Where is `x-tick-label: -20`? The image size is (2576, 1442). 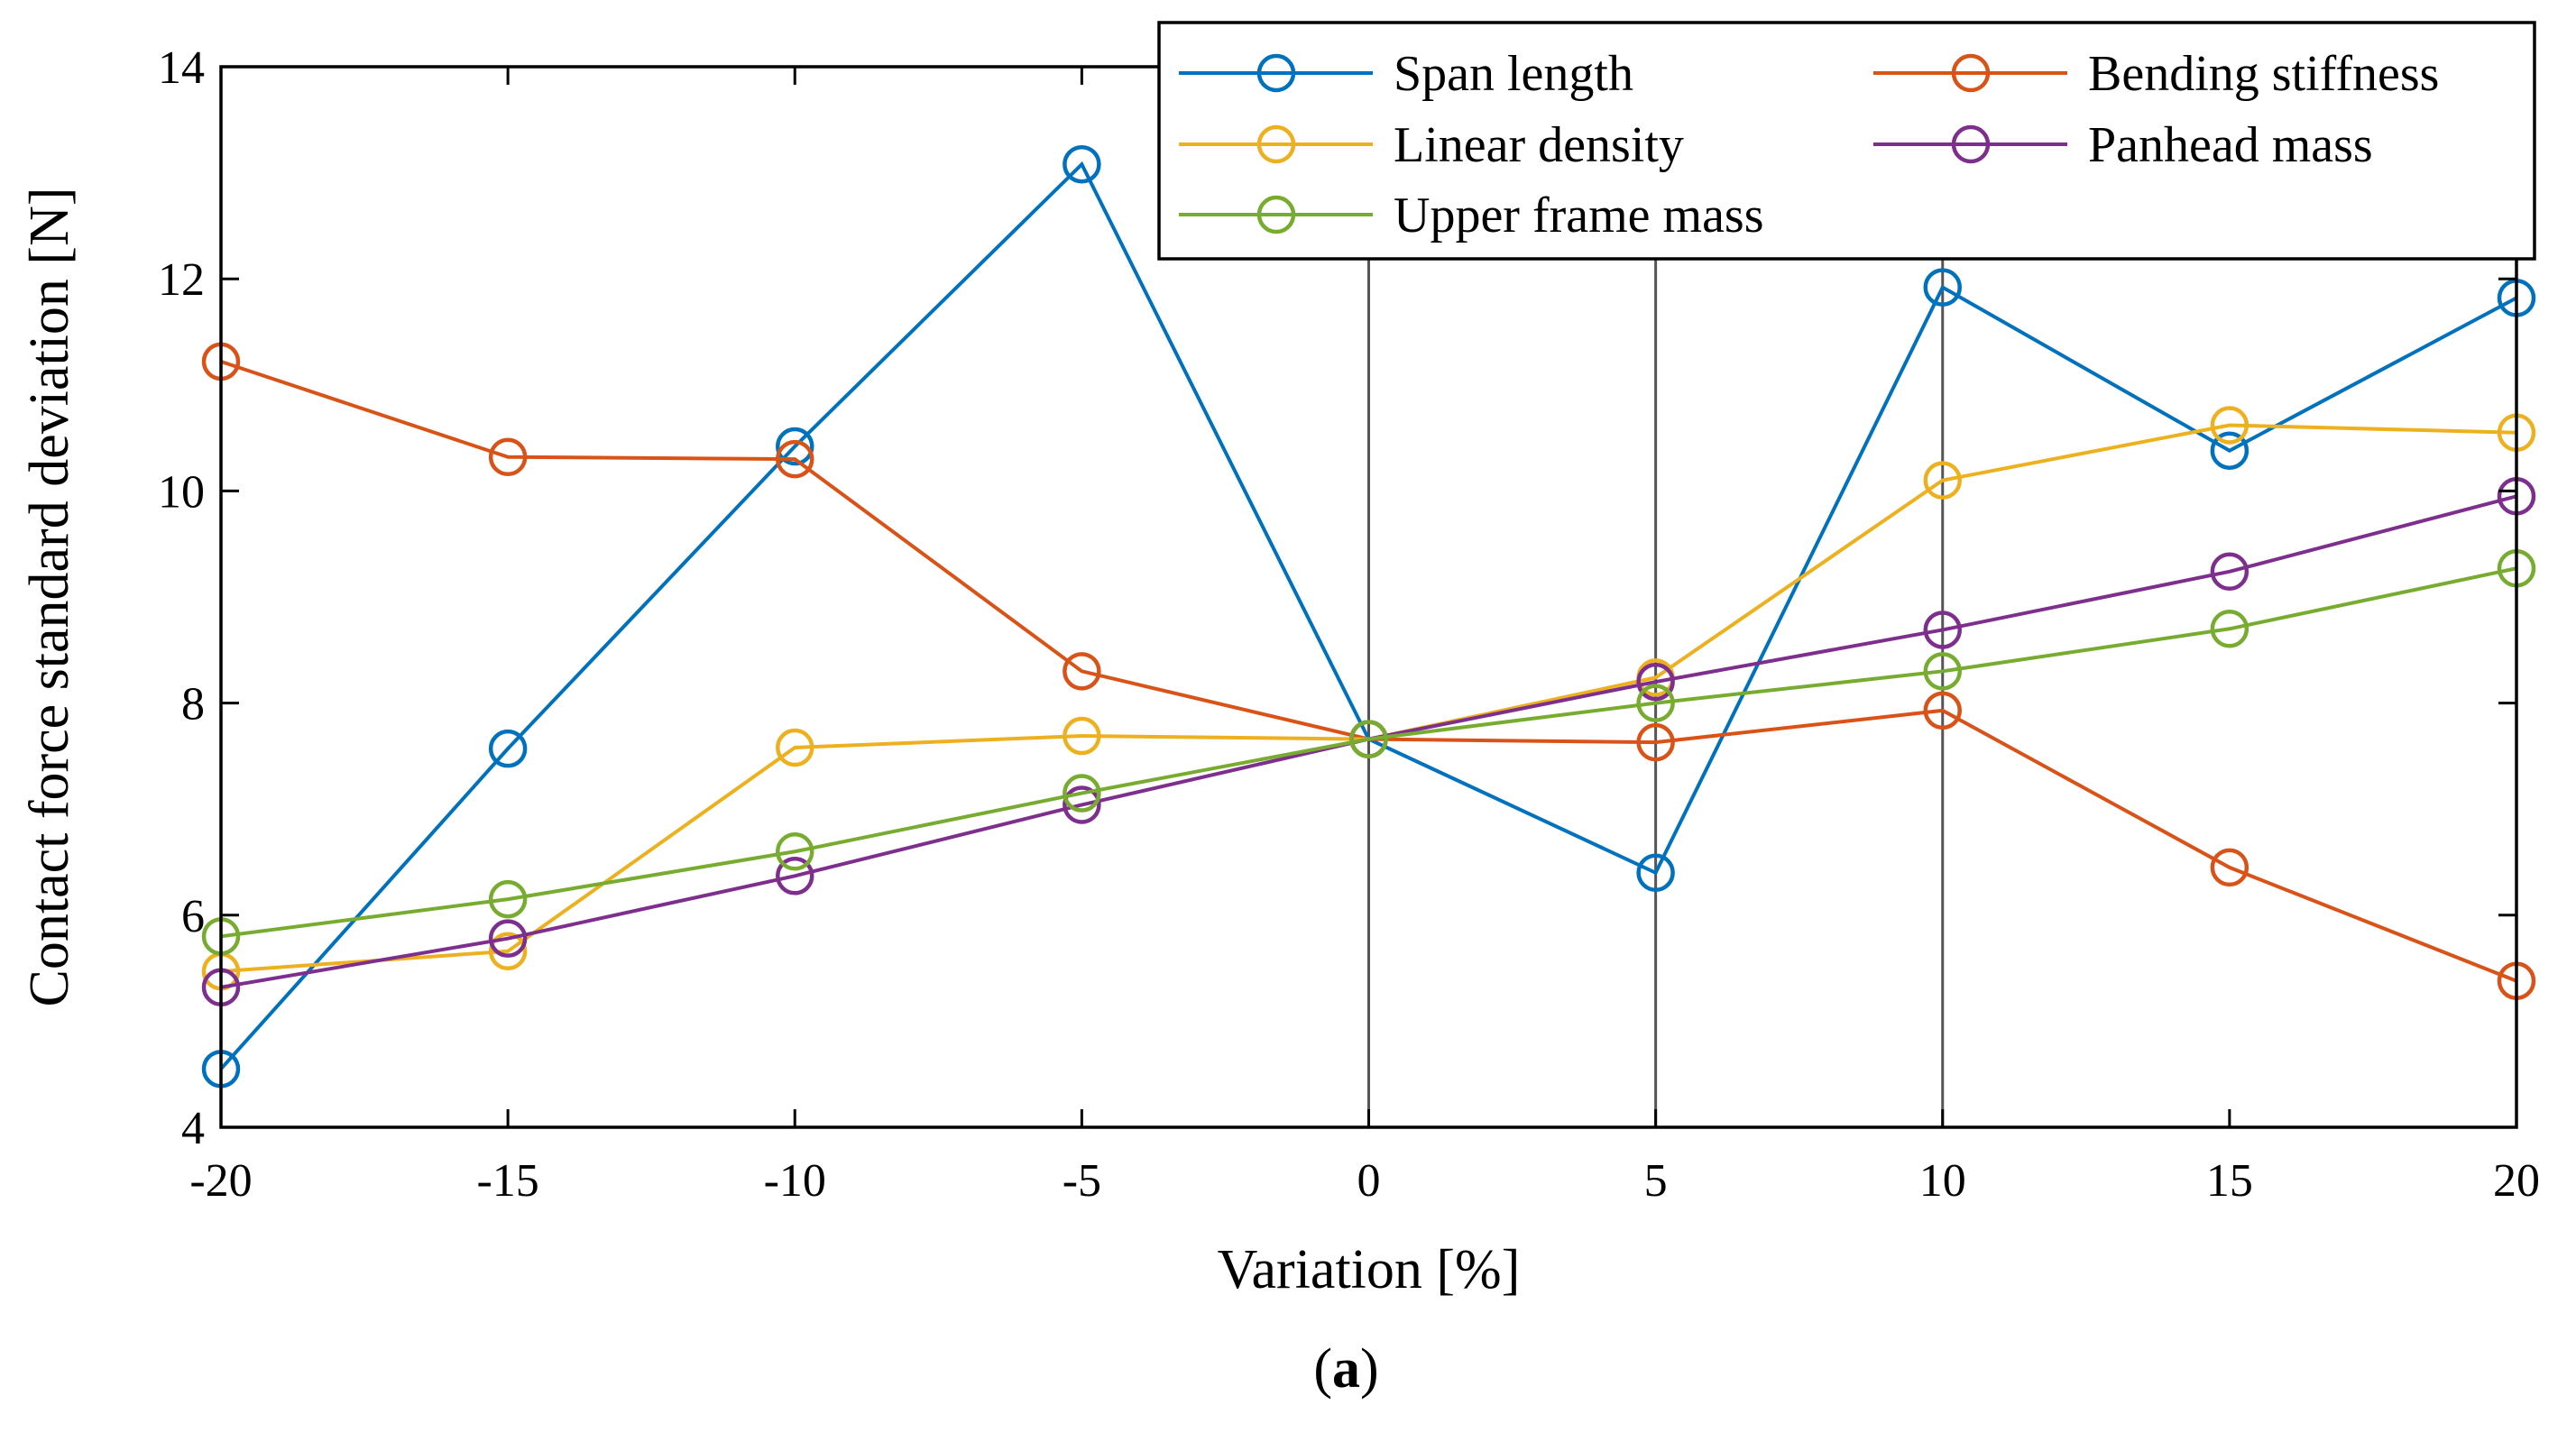 x-tick-label: -20 is located at coordinates (221, 1181).